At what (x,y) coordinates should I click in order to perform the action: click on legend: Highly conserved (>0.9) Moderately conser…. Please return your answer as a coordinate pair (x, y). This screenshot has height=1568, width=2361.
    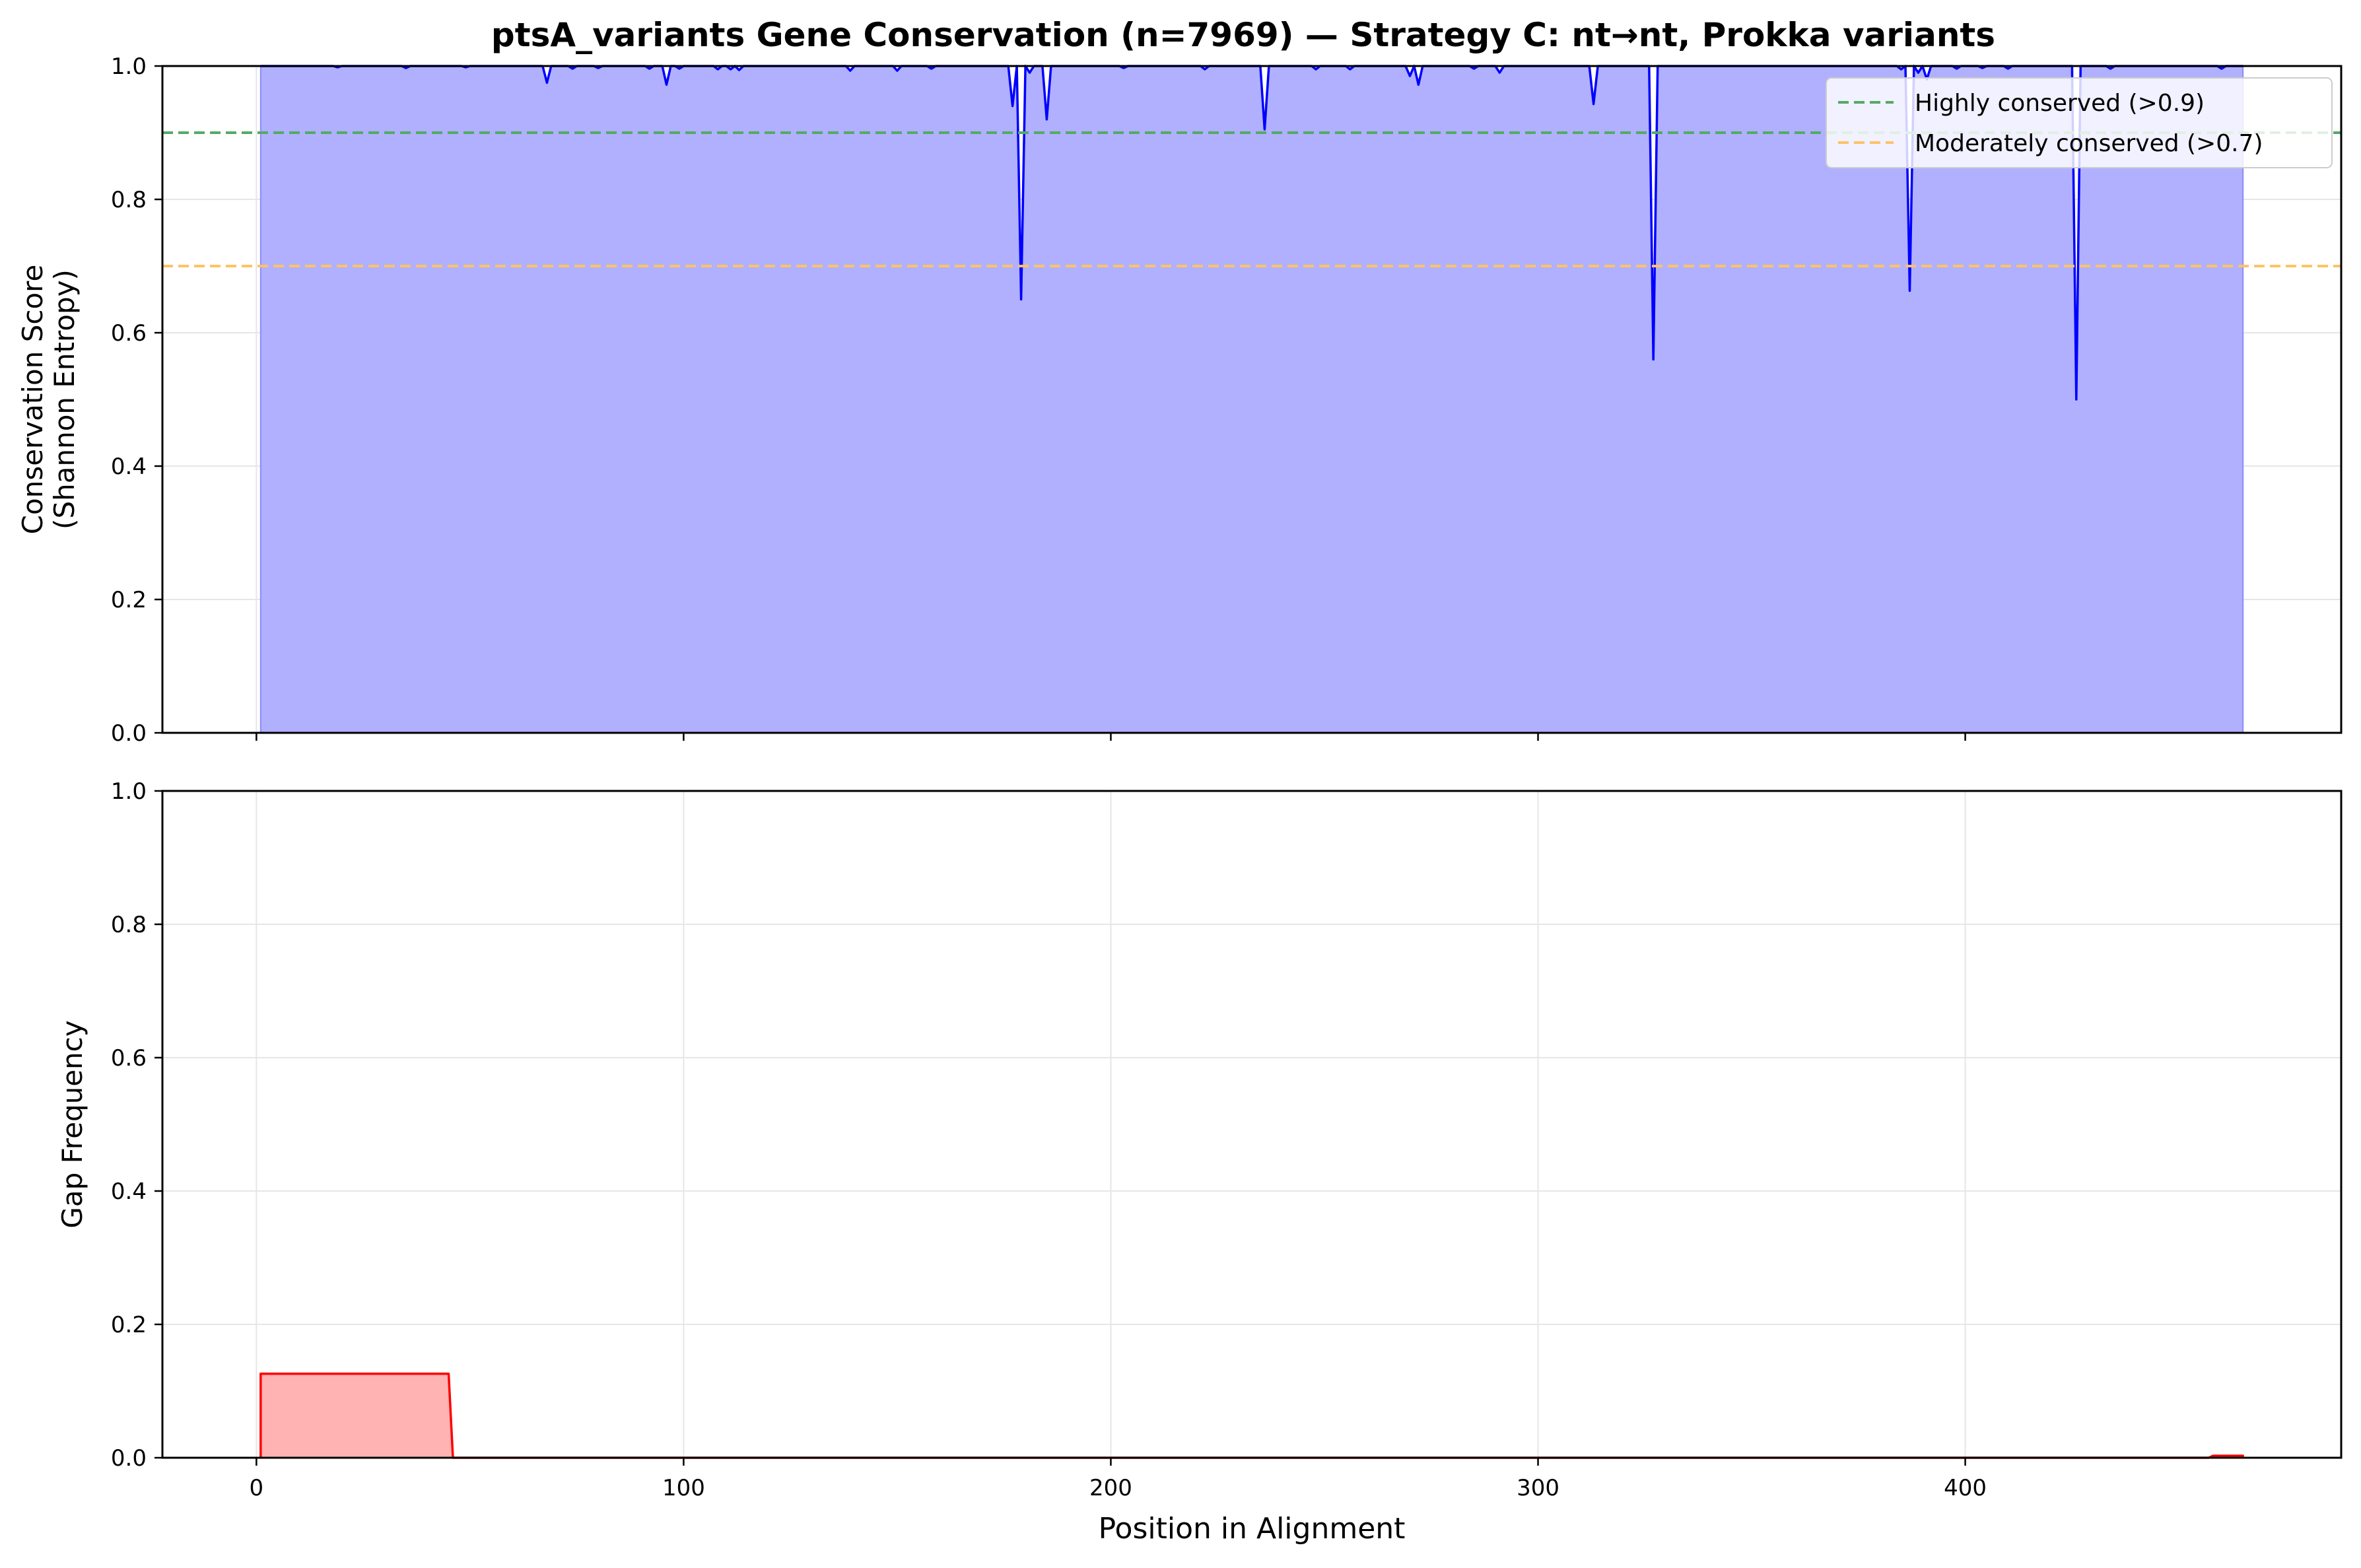
    Looking at the image, I should click on (2079, 123).